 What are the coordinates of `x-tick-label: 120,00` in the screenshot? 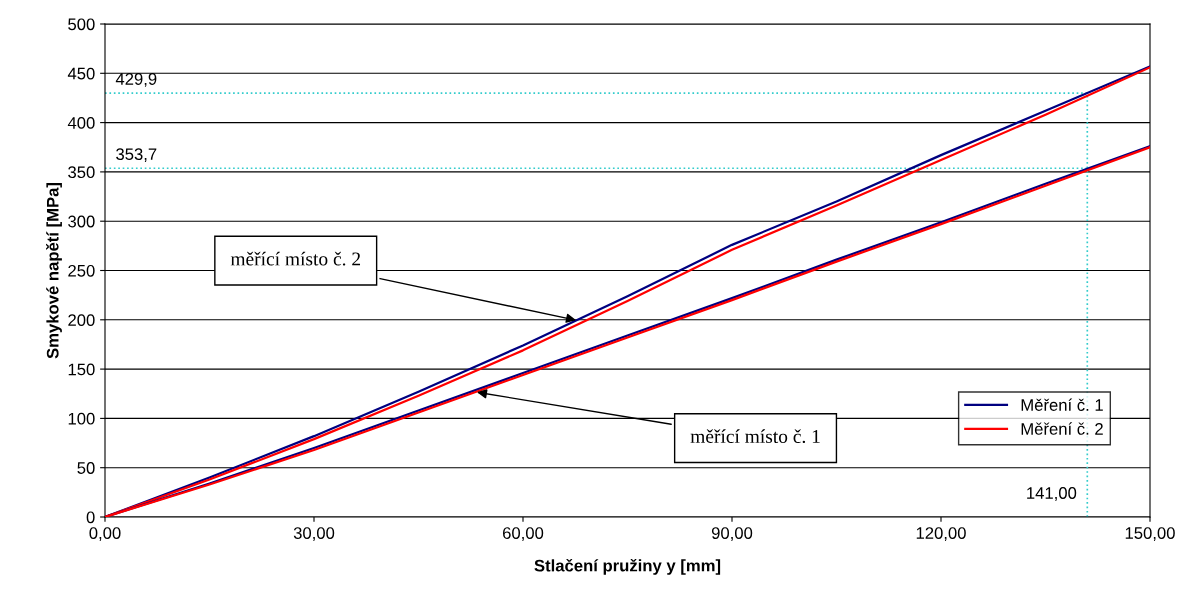 It's located at (941, 534).